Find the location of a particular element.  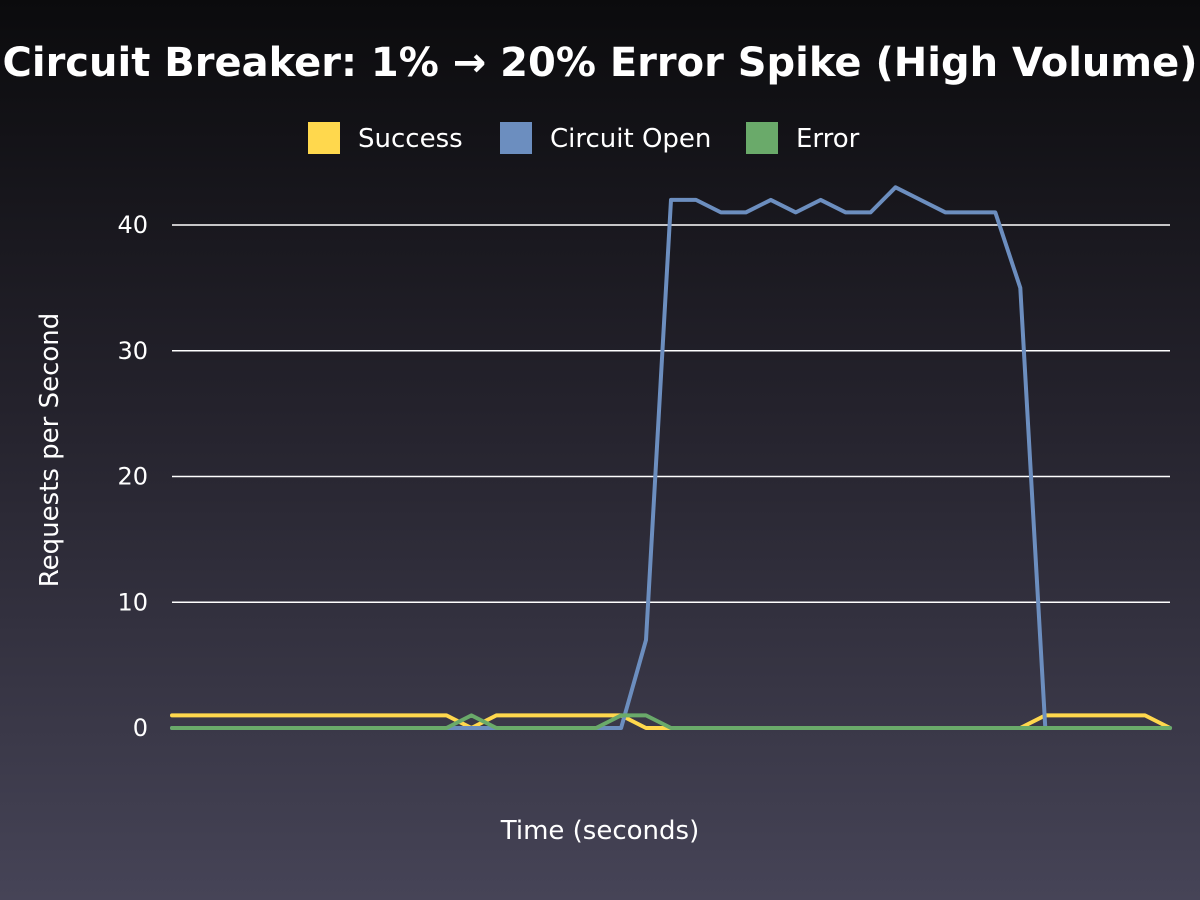

y-axis-ticks: 0 10 20 30 40 is located at coordinates (132, 476).